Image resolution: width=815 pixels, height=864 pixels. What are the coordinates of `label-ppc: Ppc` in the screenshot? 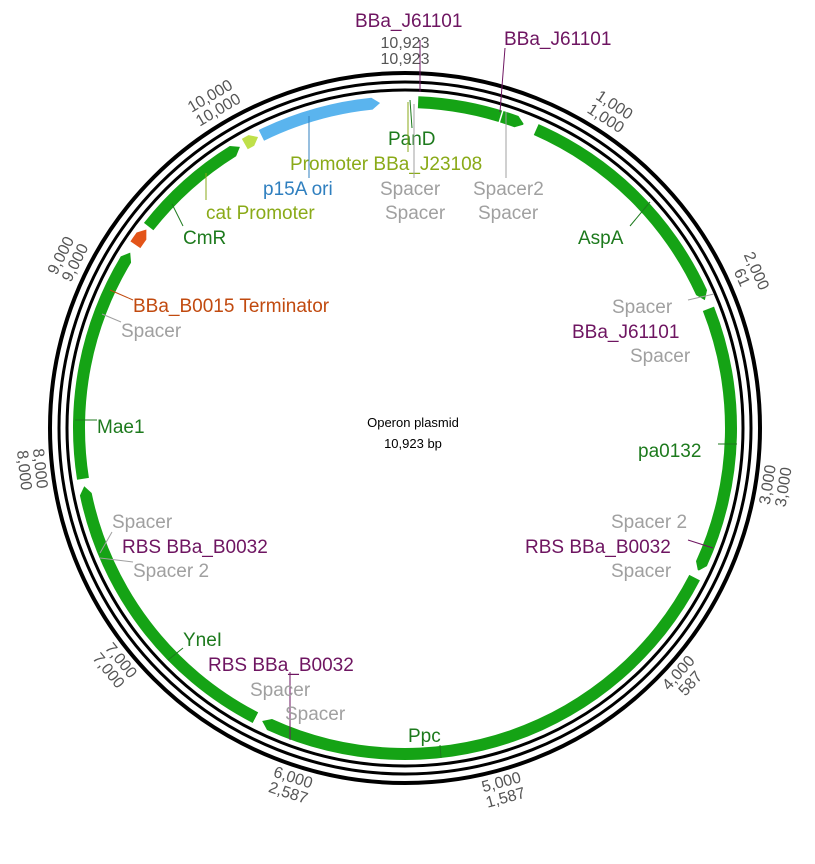 It's located at (424, 736).